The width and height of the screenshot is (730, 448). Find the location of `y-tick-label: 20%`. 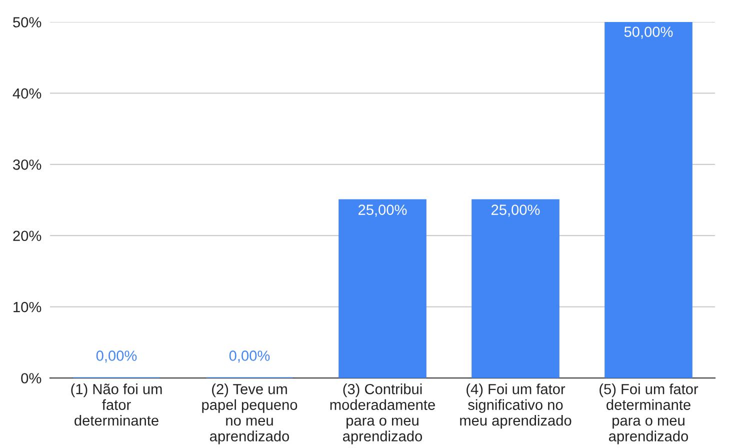

y-tick-label: 20% is located at coordinates (27, 236).